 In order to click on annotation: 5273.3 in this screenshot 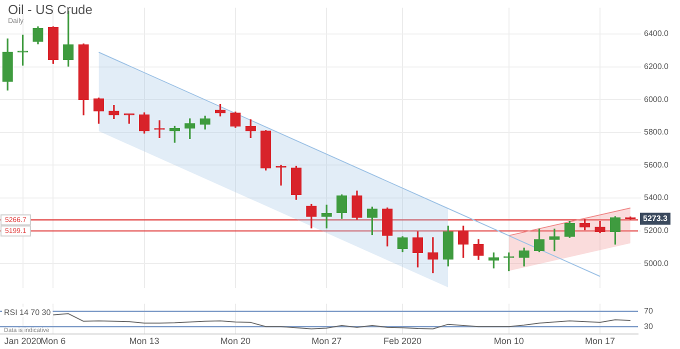, I will do `click(655, 218)`.